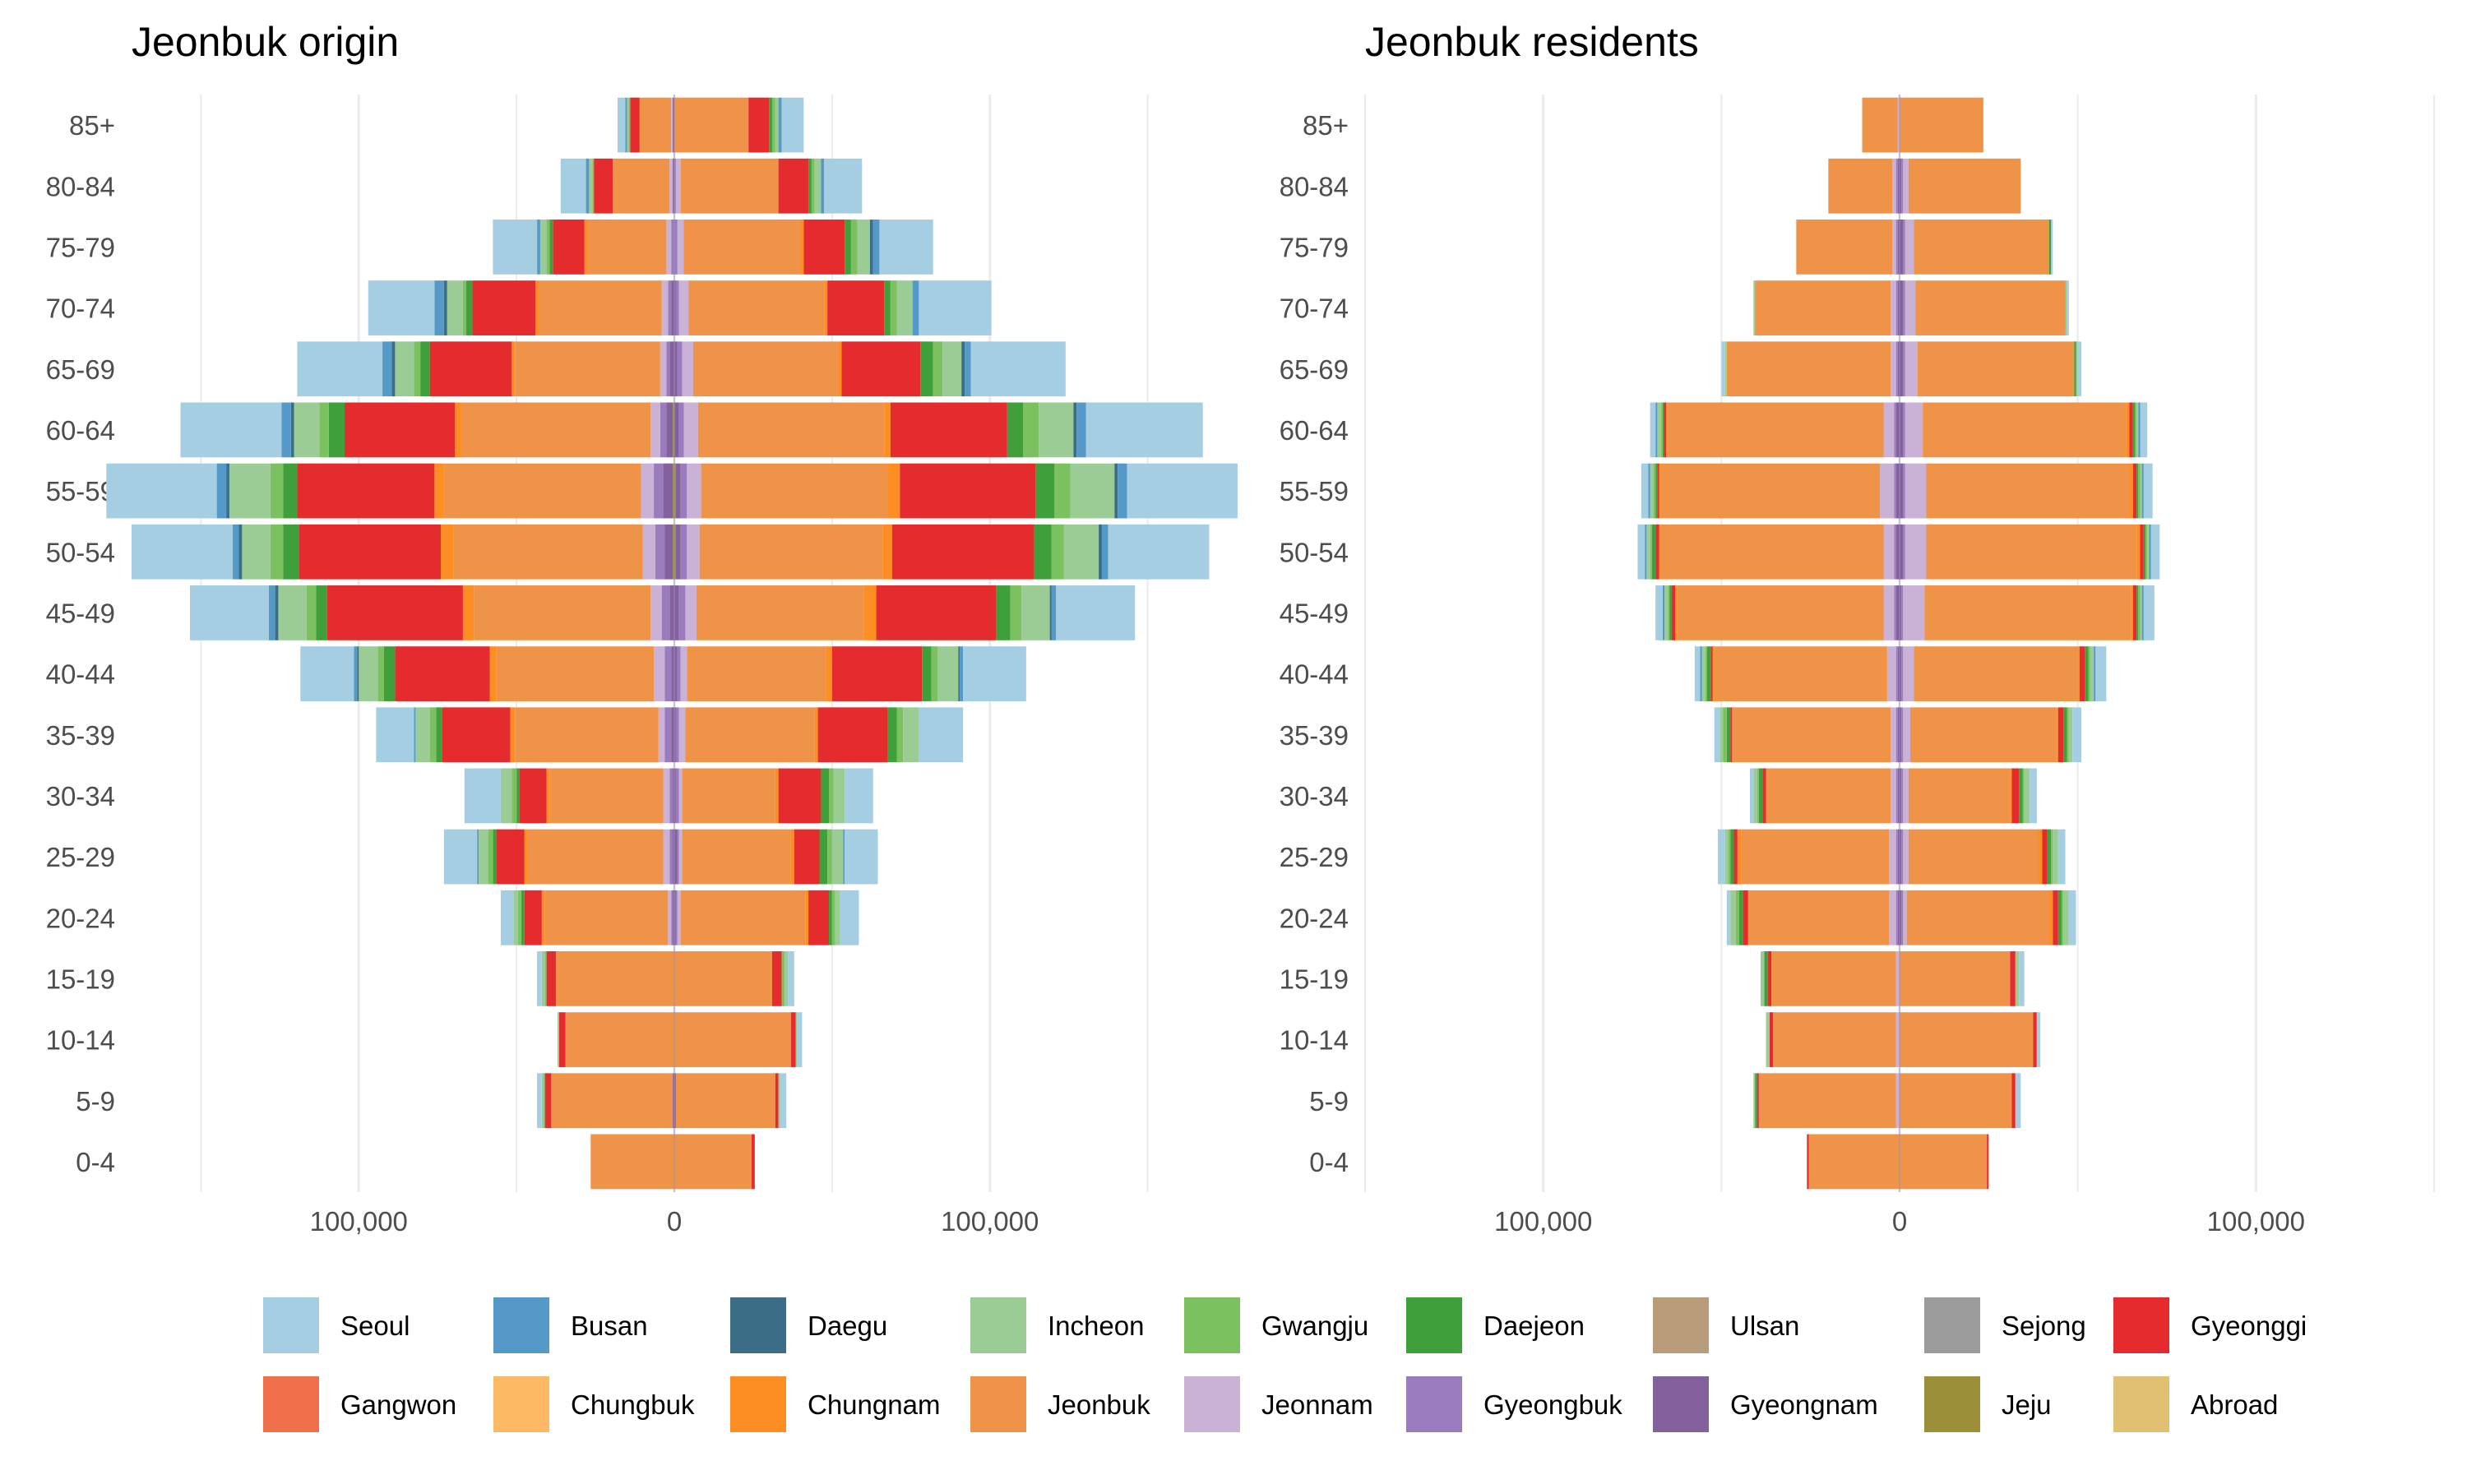 This screenshot has height=1484, width=2467. I want to click on legend-label: Busan, so click(609, 1326).